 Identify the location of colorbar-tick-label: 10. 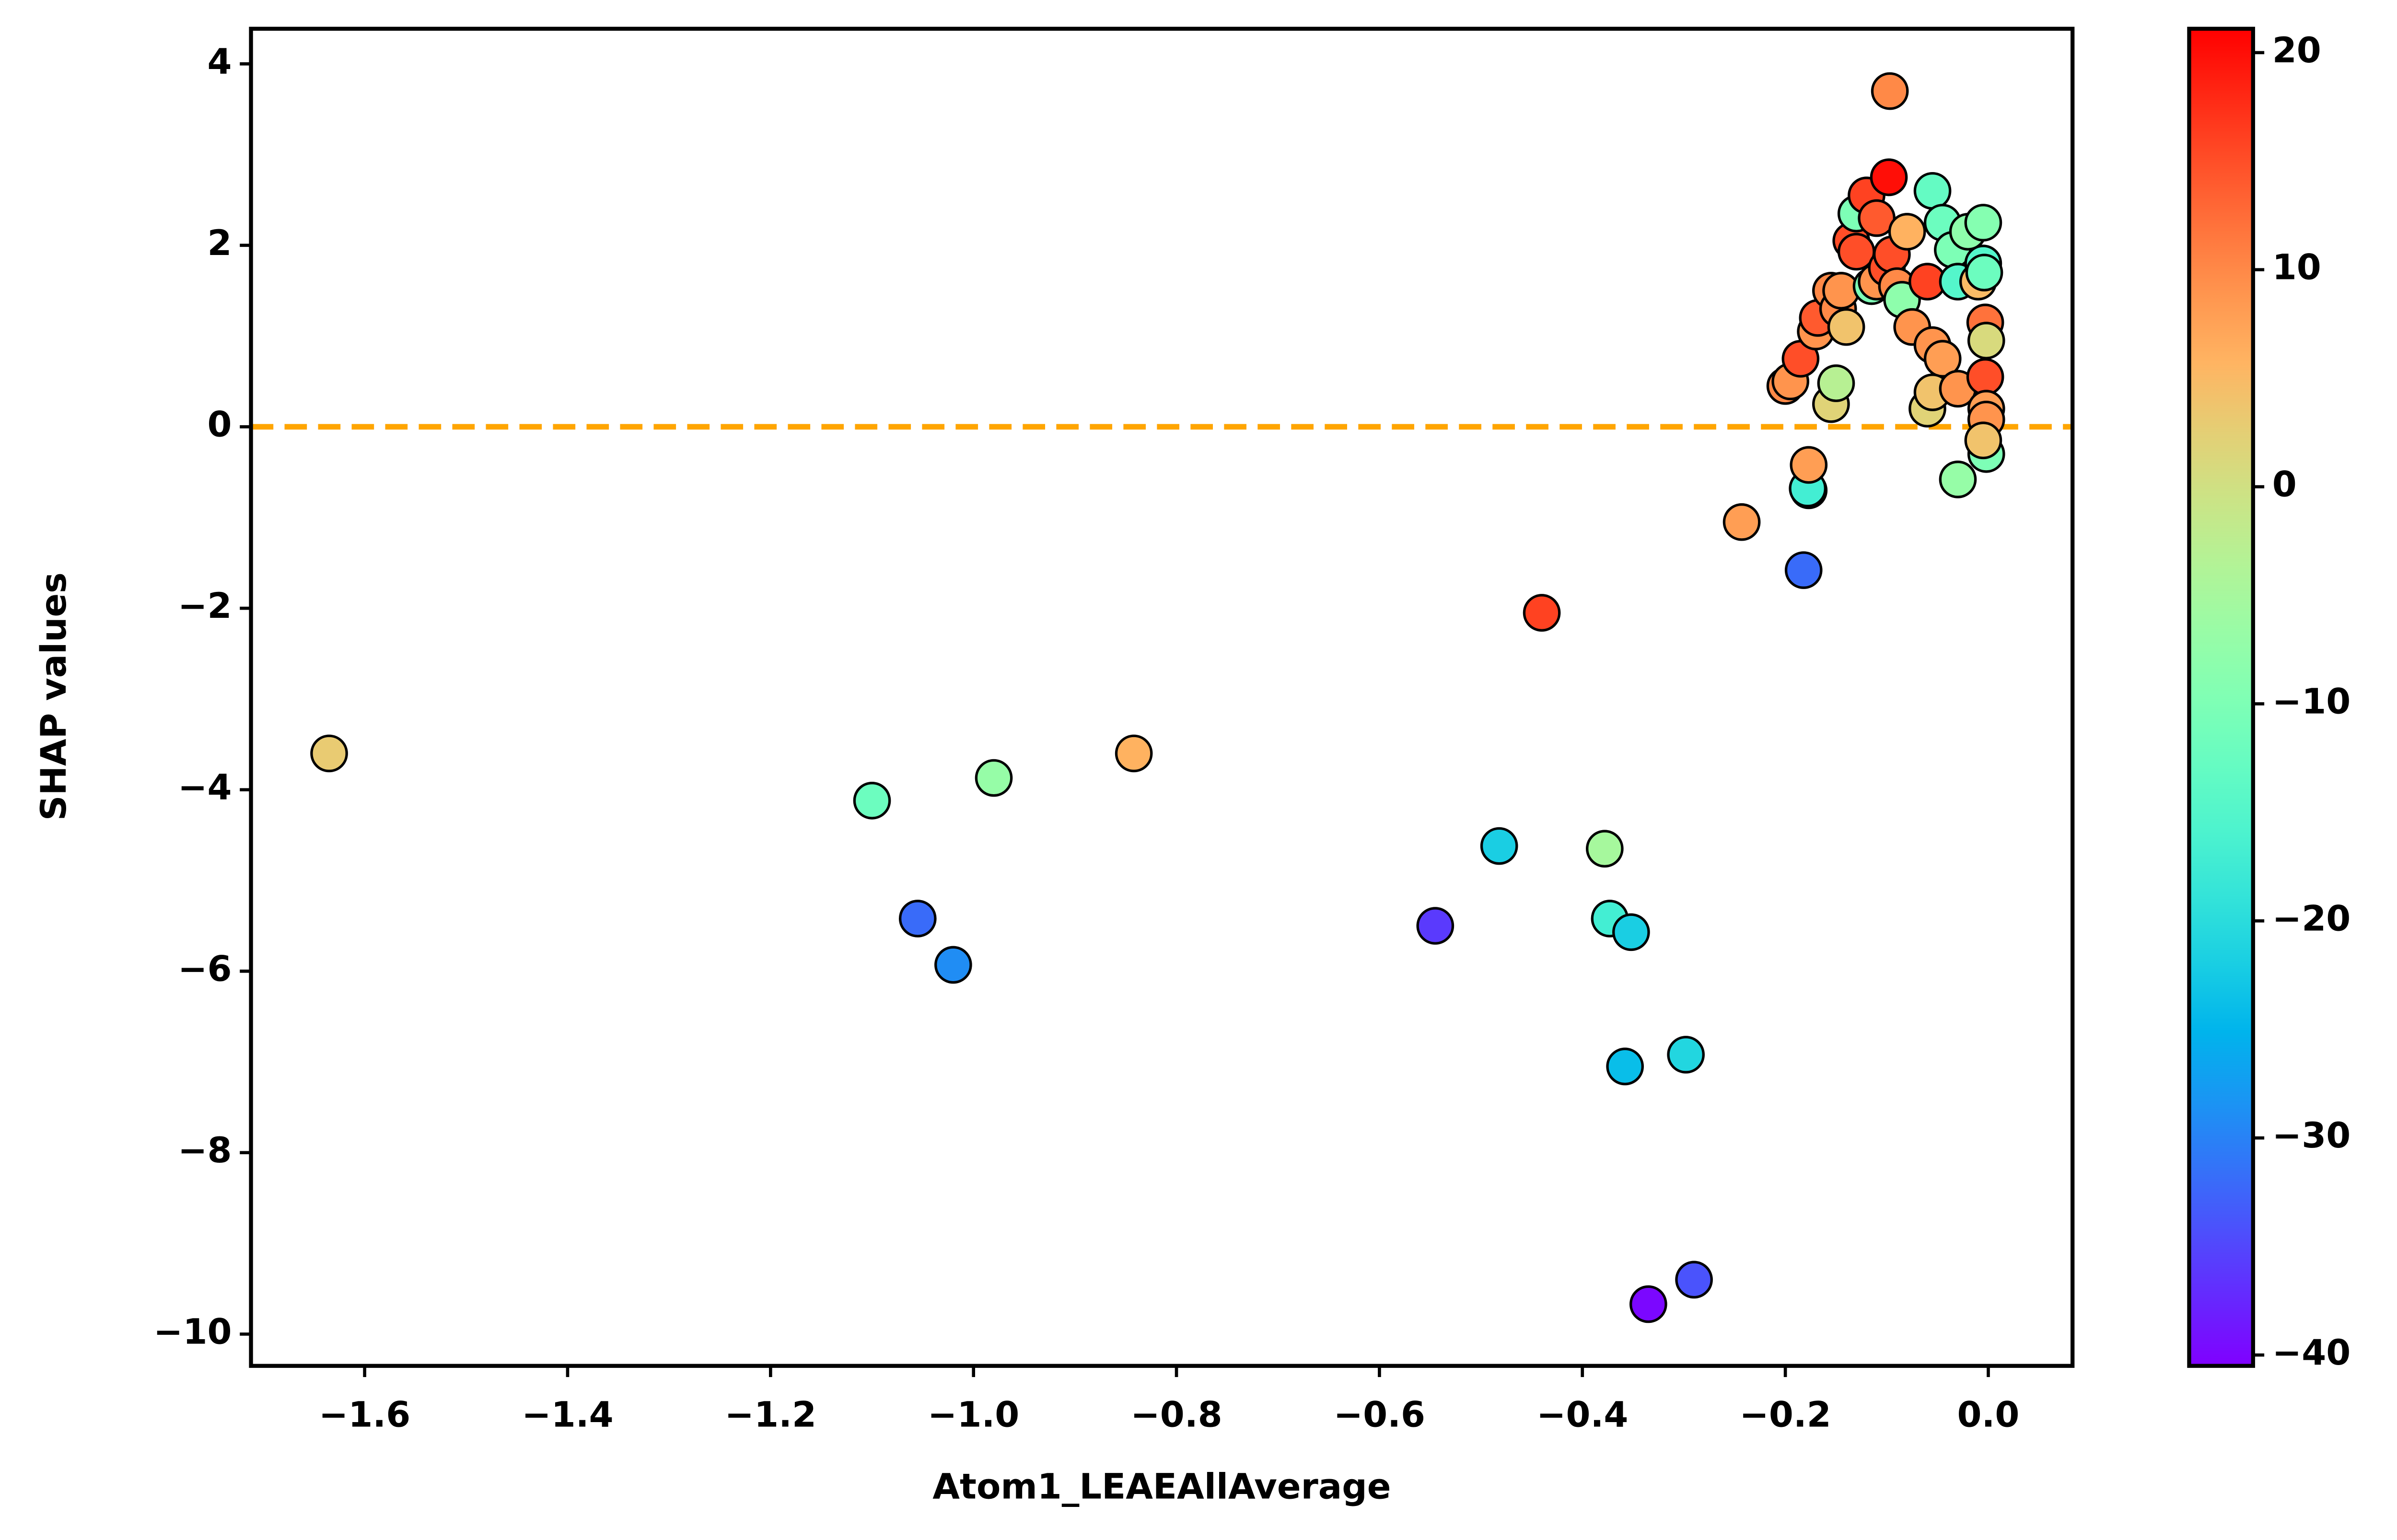
(2296, 267).